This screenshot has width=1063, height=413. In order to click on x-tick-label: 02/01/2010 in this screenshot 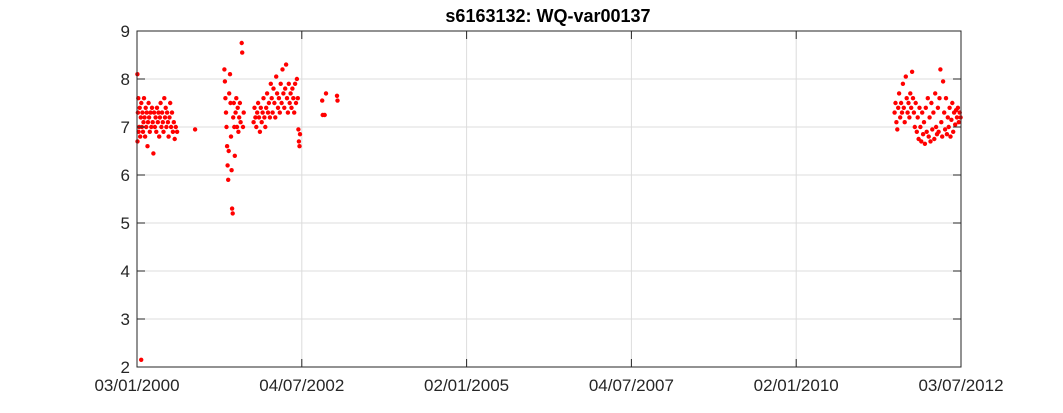, I will do `click(796, 385)`.